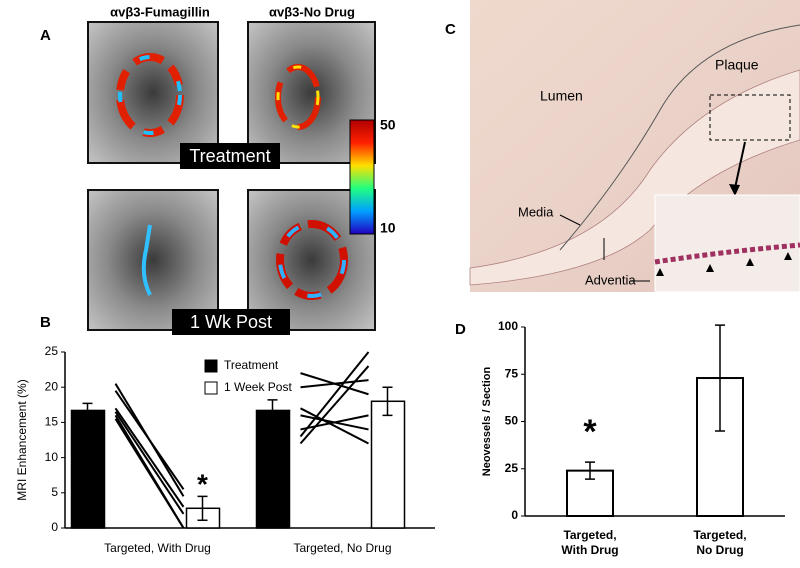 This screenshot has height=568, width=800. What do you see at coordinates (231, 322) in the screenshot?
I see `row-label: 1 Wk Post` at bounding box center [231, 322].